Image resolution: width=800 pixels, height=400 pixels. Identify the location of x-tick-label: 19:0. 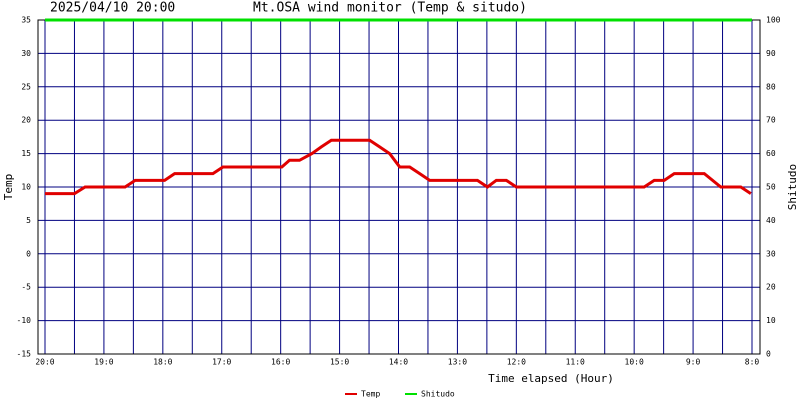
(103, 362).